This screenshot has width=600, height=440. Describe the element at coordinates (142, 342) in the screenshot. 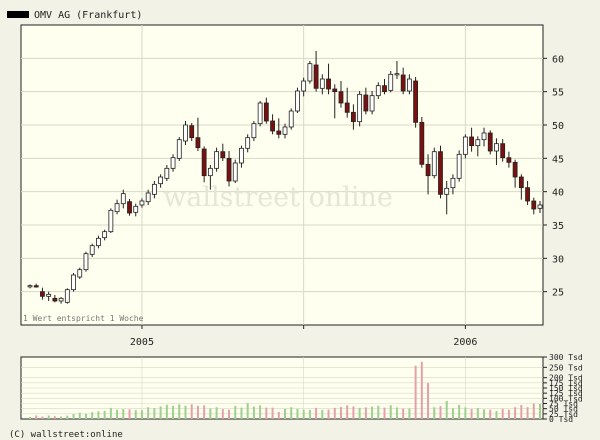

I see `x-tick-label: 2005` at that location.